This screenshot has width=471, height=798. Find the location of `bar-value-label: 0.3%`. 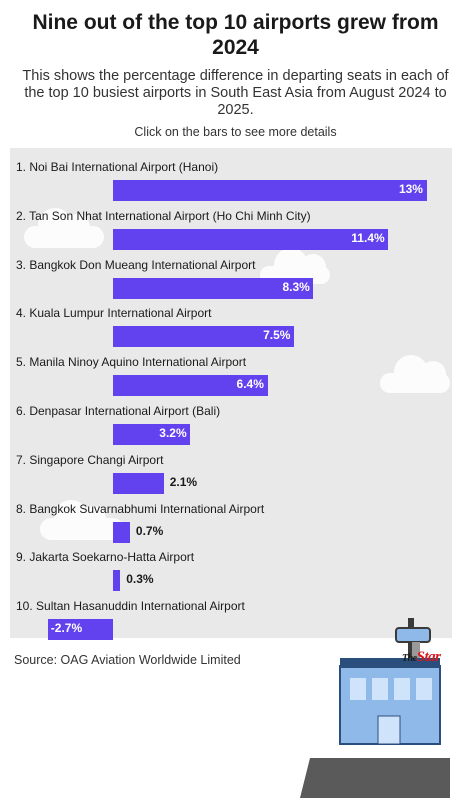

bar-value-label: 0.3% is located at coordinates (140, 579).